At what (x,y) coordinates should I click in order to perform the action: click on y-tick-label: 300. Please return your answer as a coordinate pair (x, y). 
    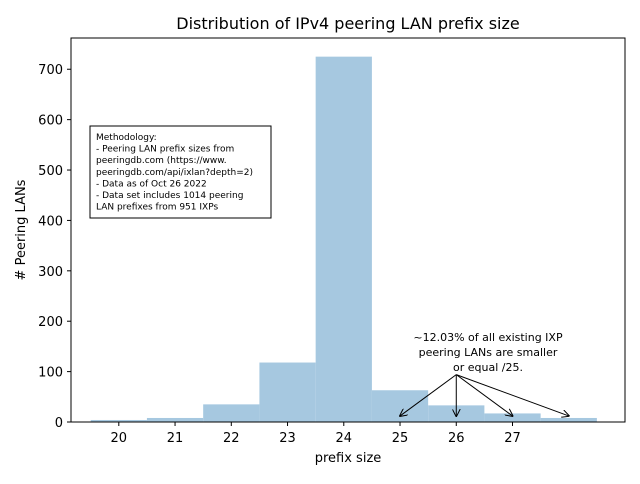
    Looking at the image, I should click on (50, 272).